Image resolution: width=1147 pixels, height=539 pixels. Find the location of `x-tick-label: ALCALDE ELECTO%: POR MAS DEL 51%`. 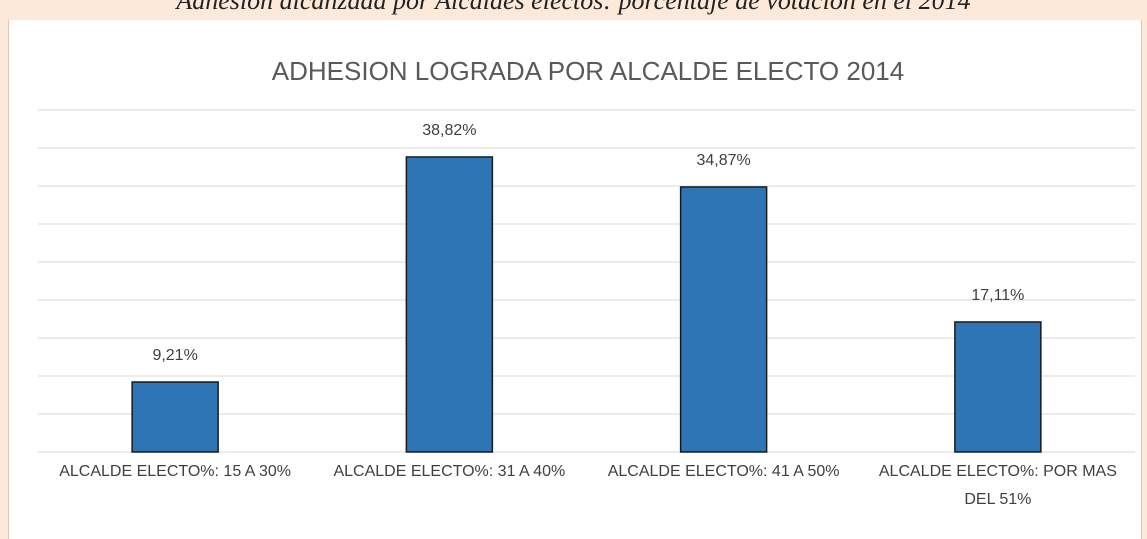

x-tick-label: ALCALDE ELECTO%: POR MAS DEL 51% is located at coordinates (997, 485).